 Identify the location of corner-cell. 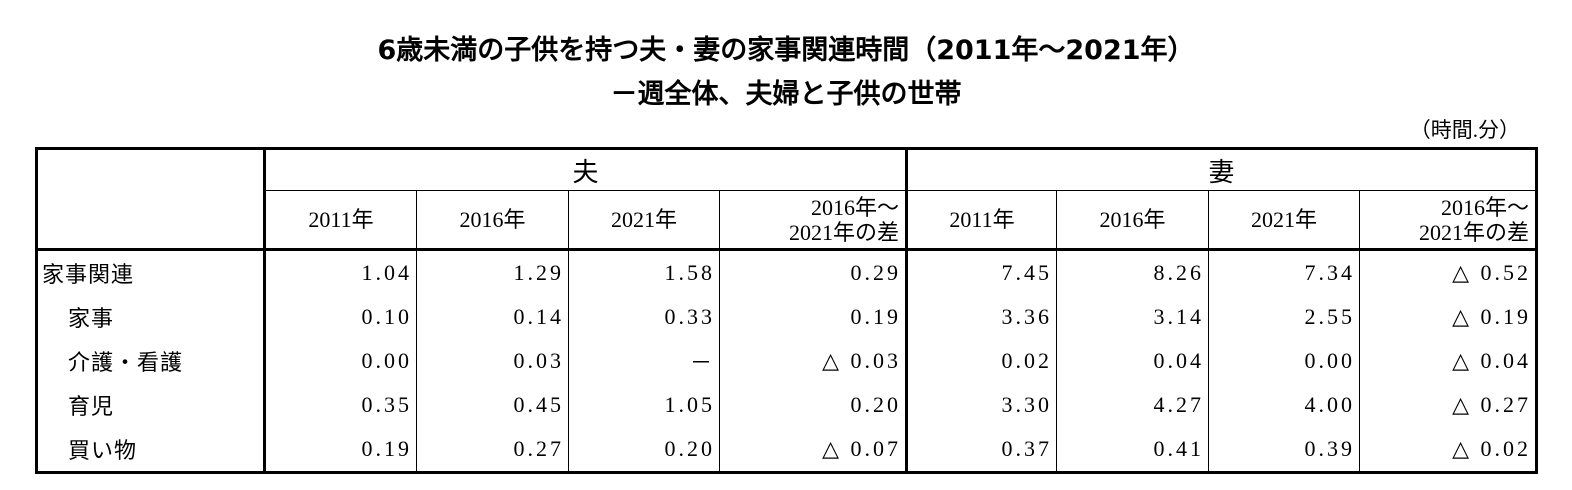
(151, 199).